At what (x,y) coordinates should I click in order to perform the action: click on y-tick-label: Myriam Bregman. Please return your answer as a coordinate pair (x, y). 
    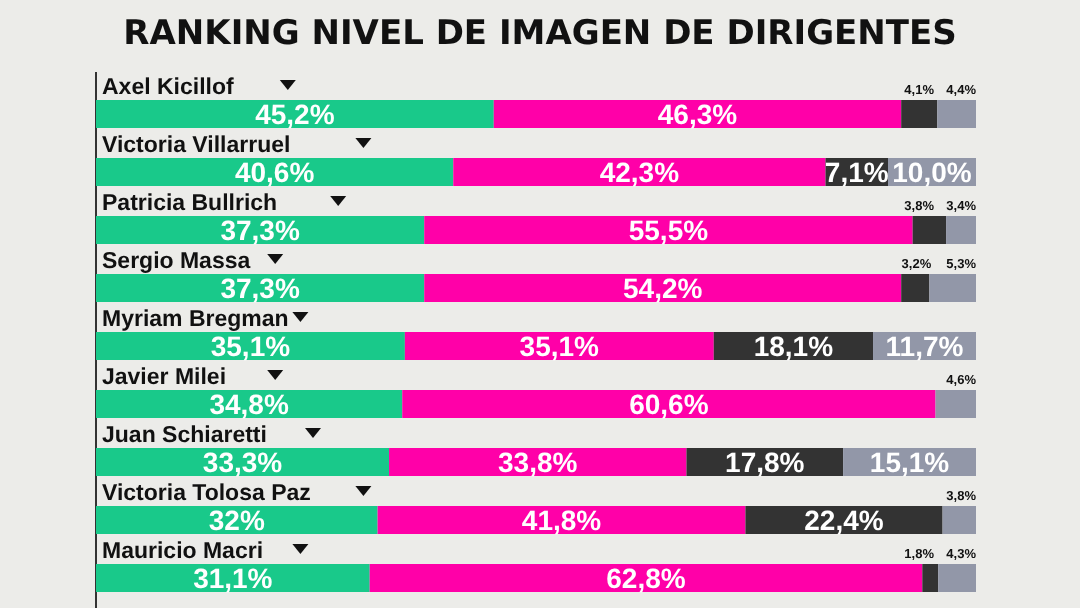
    Looking at the image, I should click on (195, 320).